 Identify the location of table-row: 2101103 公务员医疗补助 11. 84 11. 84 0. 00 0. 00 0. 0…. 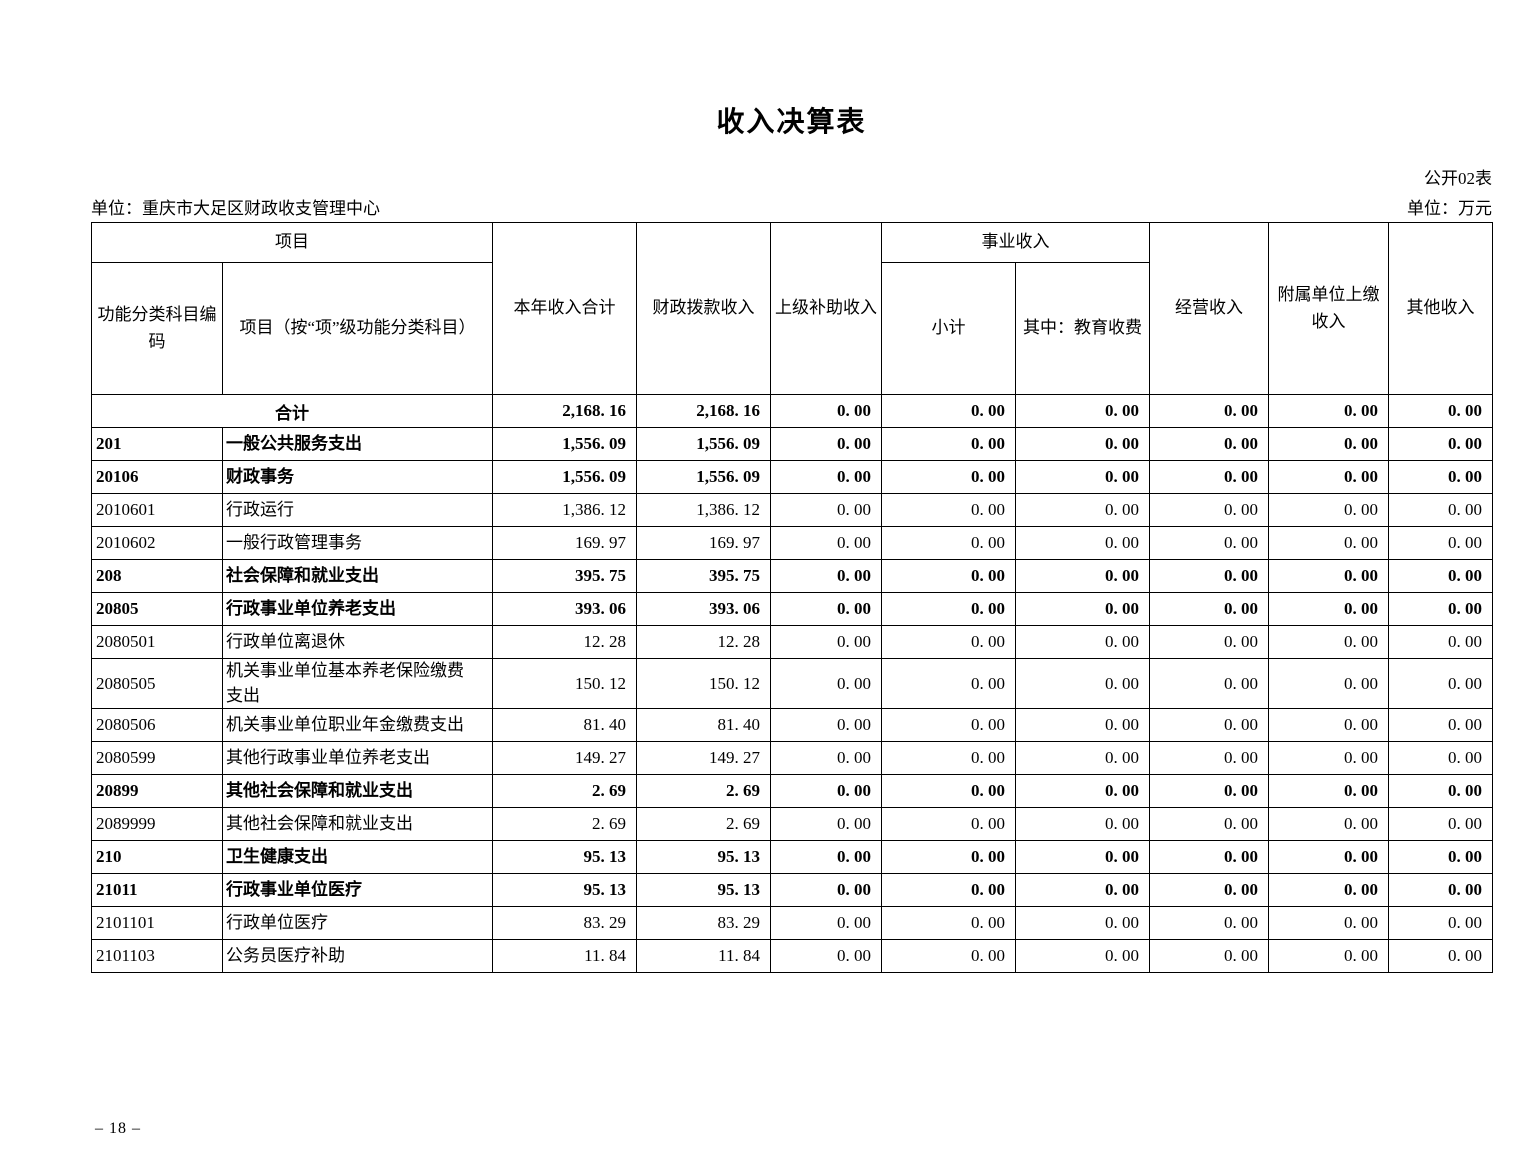
(792, 956).